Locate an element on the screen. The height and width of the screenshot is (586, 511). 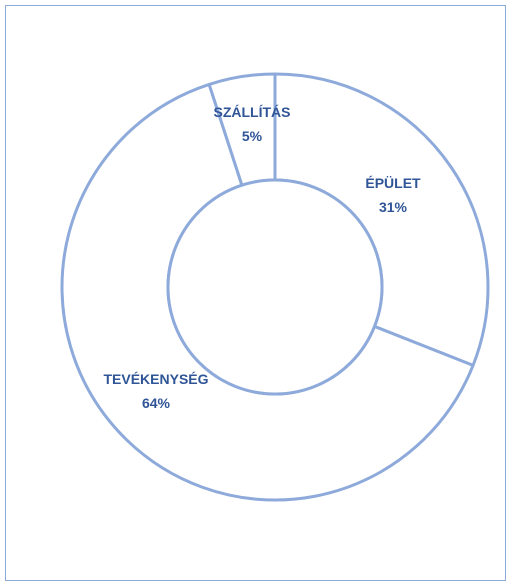
slice-label: ÉPÜLET 31% is located at coordinates (393, 195).